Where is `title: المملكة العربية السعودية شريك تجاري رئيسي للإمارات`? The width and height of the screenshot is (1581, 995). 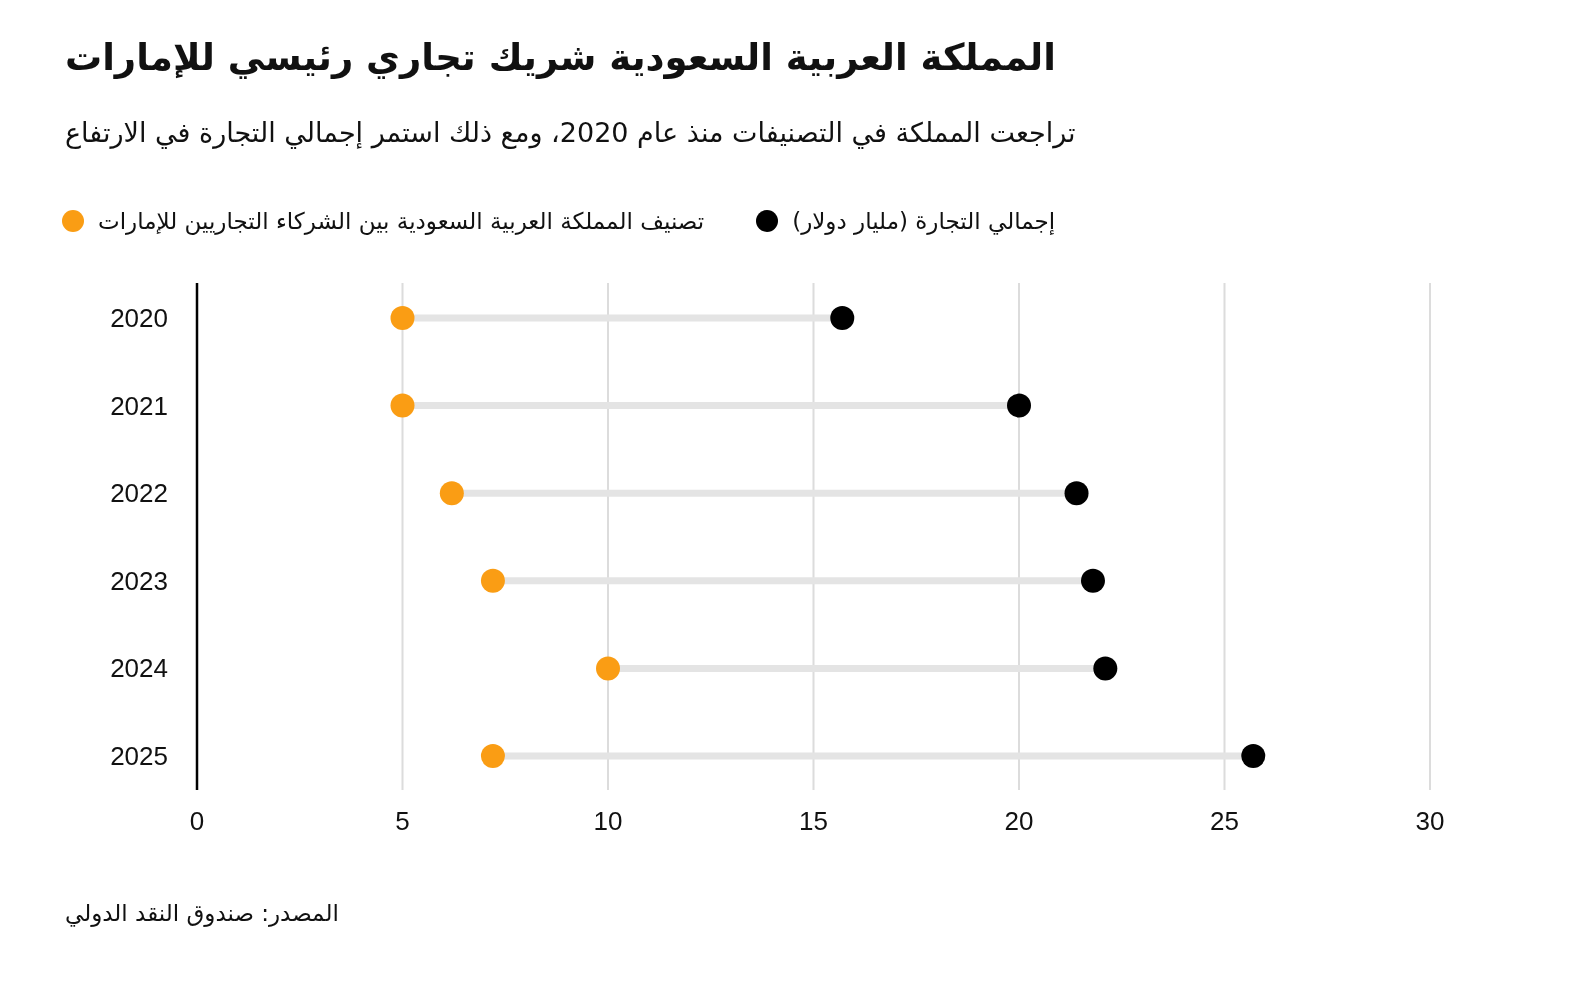 title: المملكة العربية السعودية شريك تجاري رئيسي للإمارات is located at coordinates (560, 57).